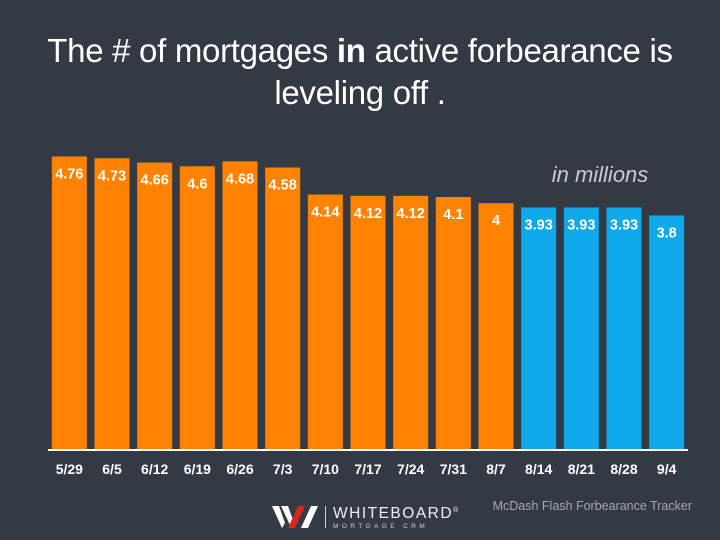 Image resolution: width=720 pixels, height=540 pixels. I want to click on data-label: 4.73, so click(112, 176).